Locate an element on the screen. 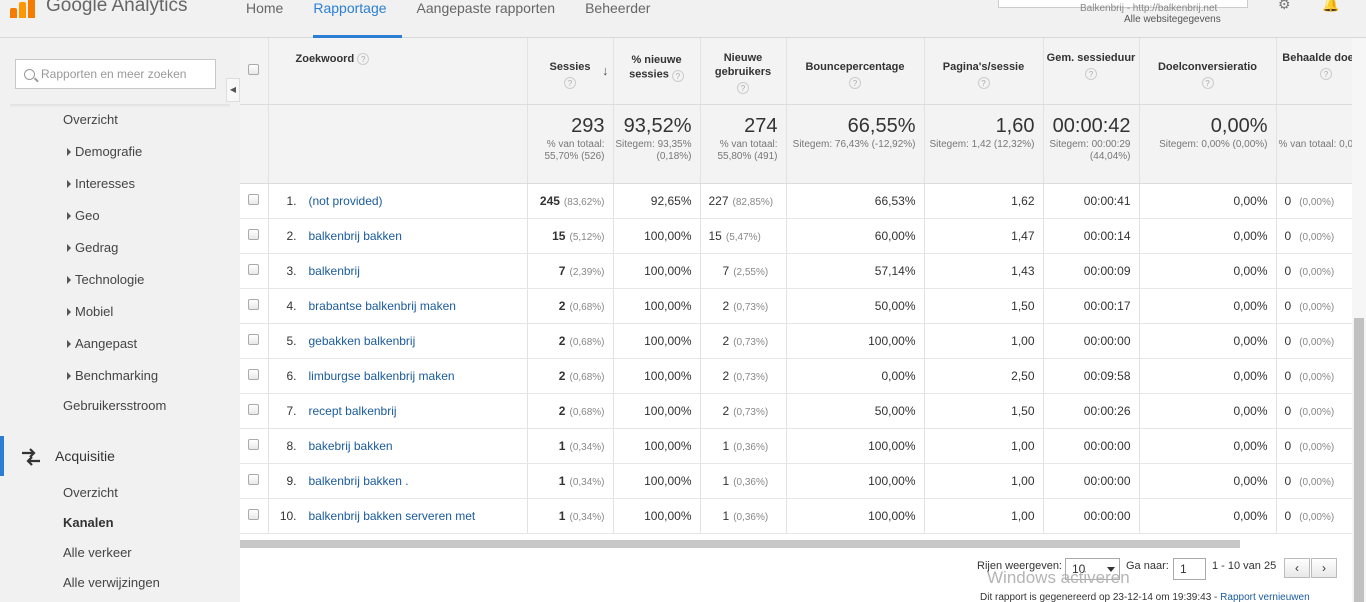 The width and height of the screenshot is (1366, 602). pages-cell: 1,62 is located at coordinates (984, 201).